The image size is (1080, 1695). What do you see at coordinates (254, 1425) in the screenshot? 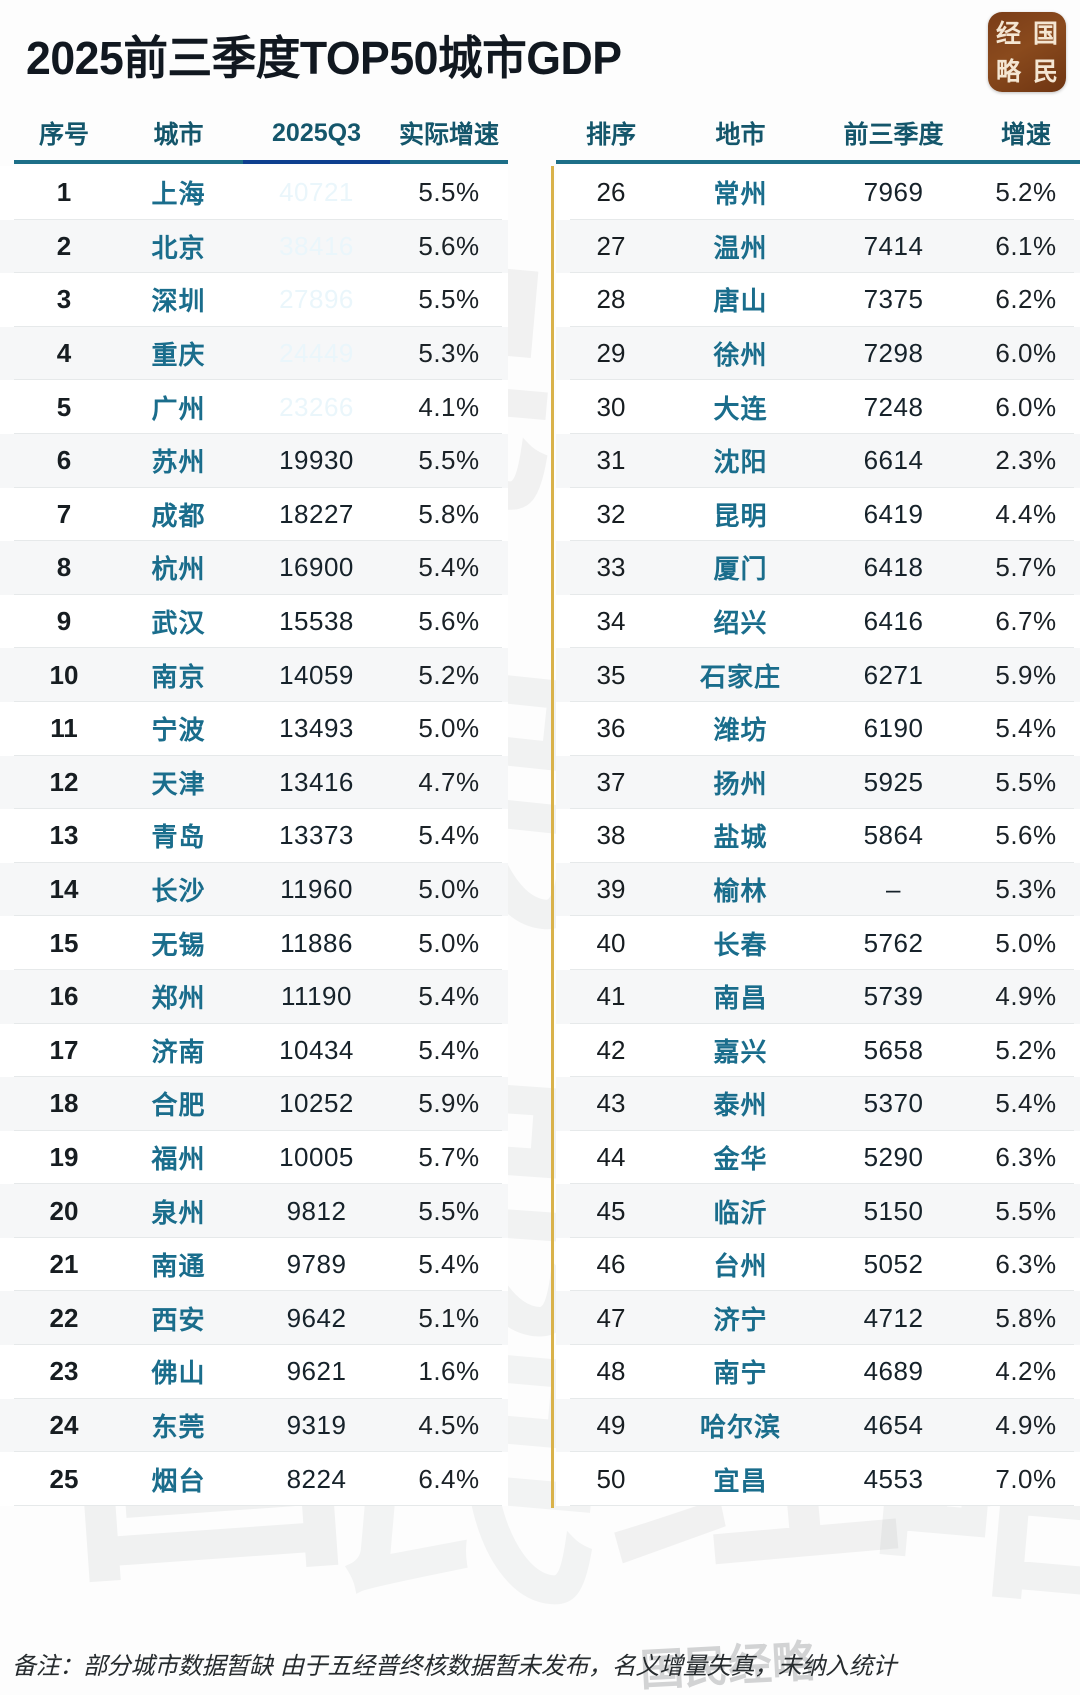
I see `table-row: 24 东莞 9319 4.5%` at bounding box center [254, 1425].